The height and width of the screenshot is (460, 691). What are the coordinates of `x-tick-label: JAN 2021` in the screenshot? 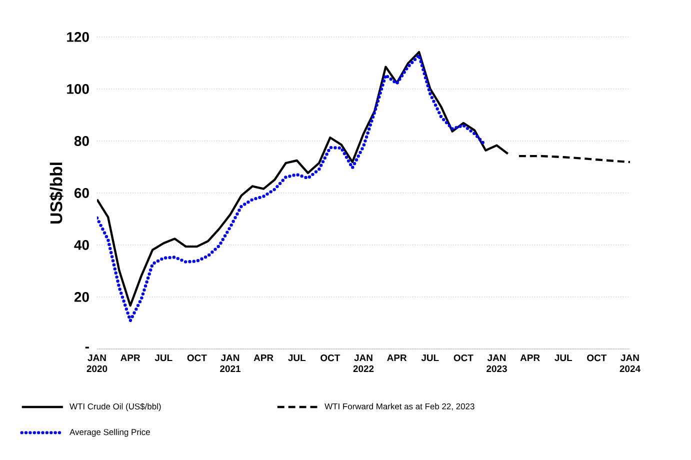 It's located at (230, 363).